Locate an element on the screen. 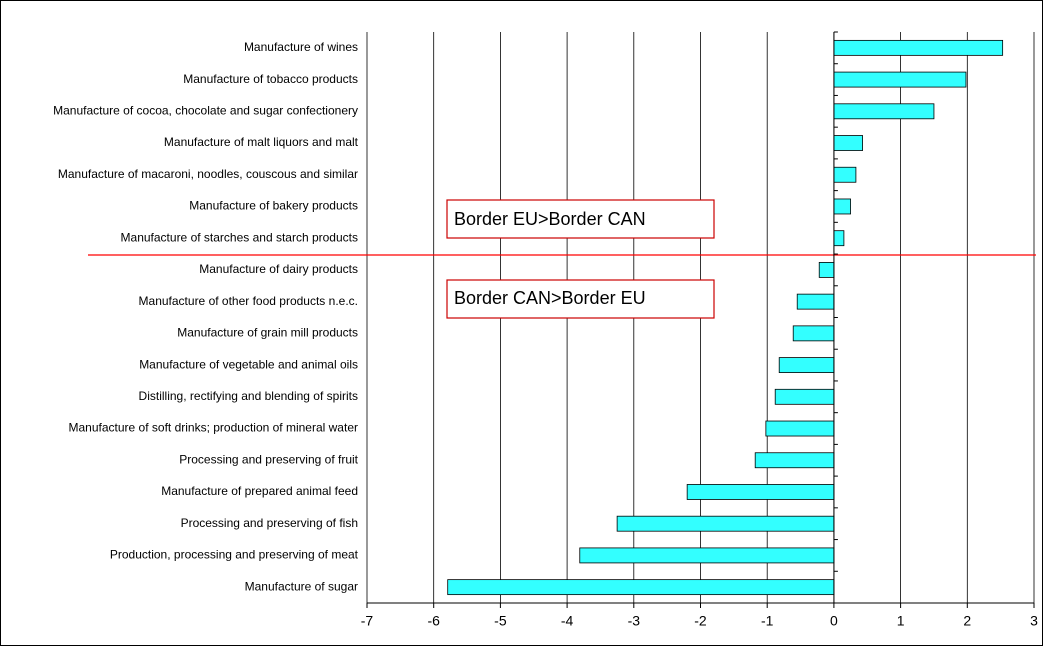 Image resolution: width=1043 pixels, height=646 pixels. x-tick-label: 2 is located at coordinates (967, 621).